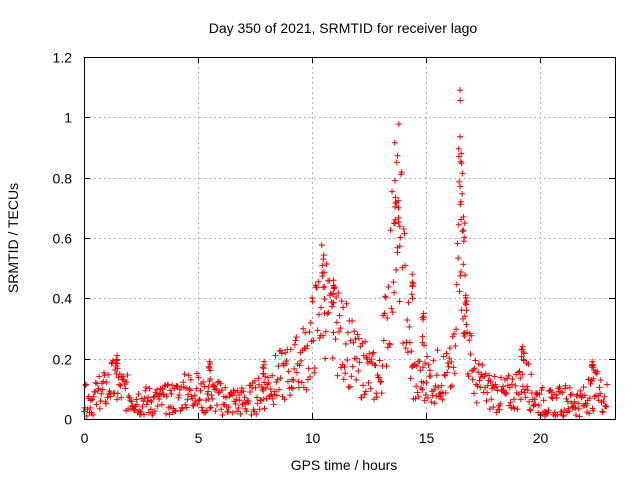 The image size is (640, 480). What do you see at coordinates (63, 58) in the screenshot?
I see `y-tick-label: 1.2` at bounding box center [63, 58].